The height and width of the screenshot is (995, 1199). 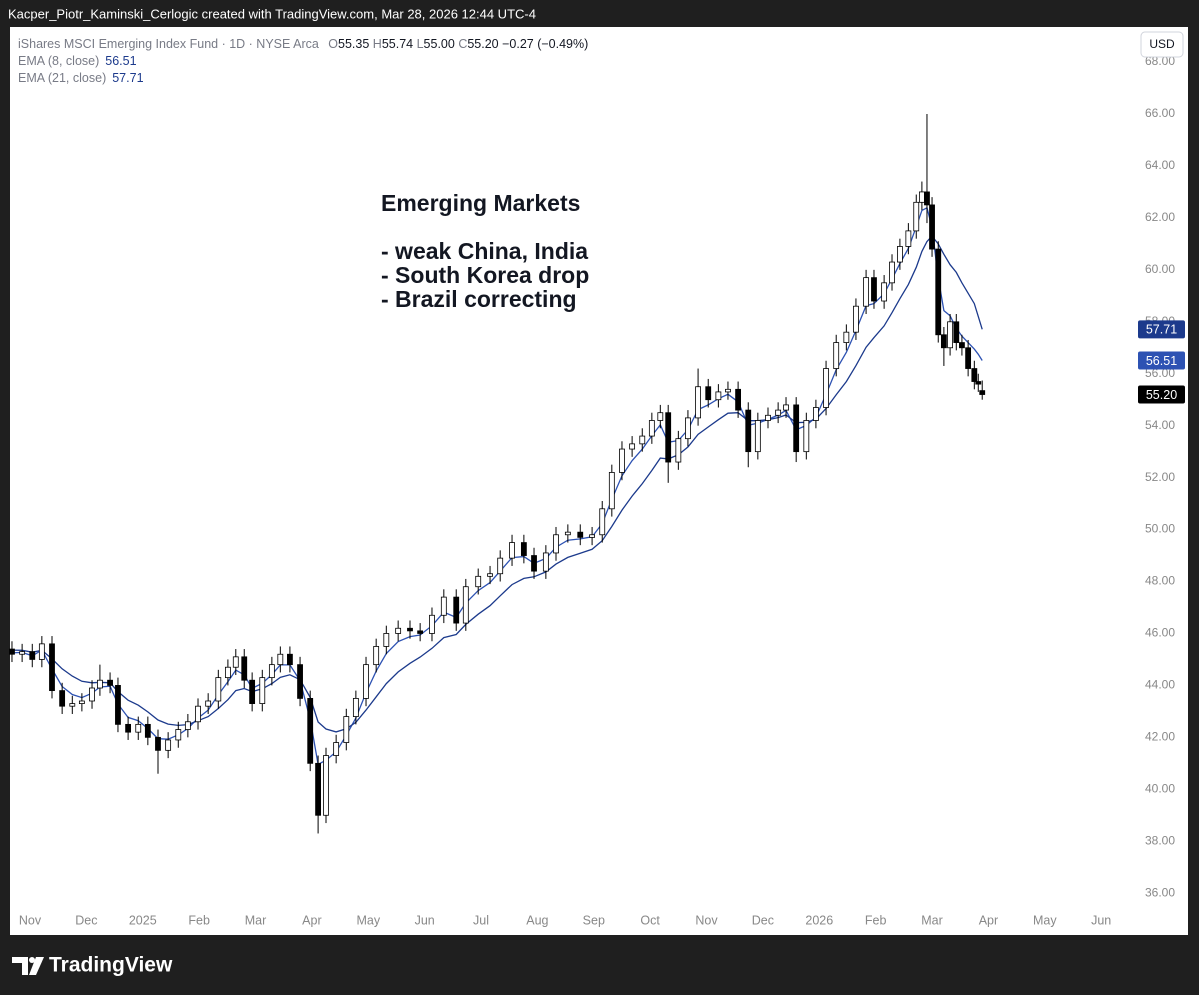 What do you see at coordinates (481, 920) in the screenshot?
I see `x-tick-label: Jul` at bounding box center [481, 920].